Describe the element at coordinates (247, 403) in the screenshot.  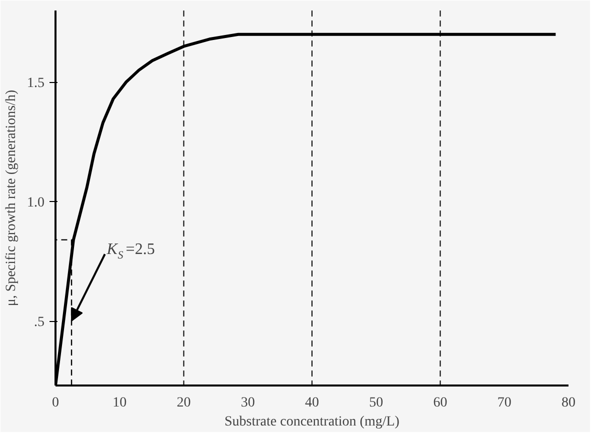
I see `x-tick-label: 30` at that location.